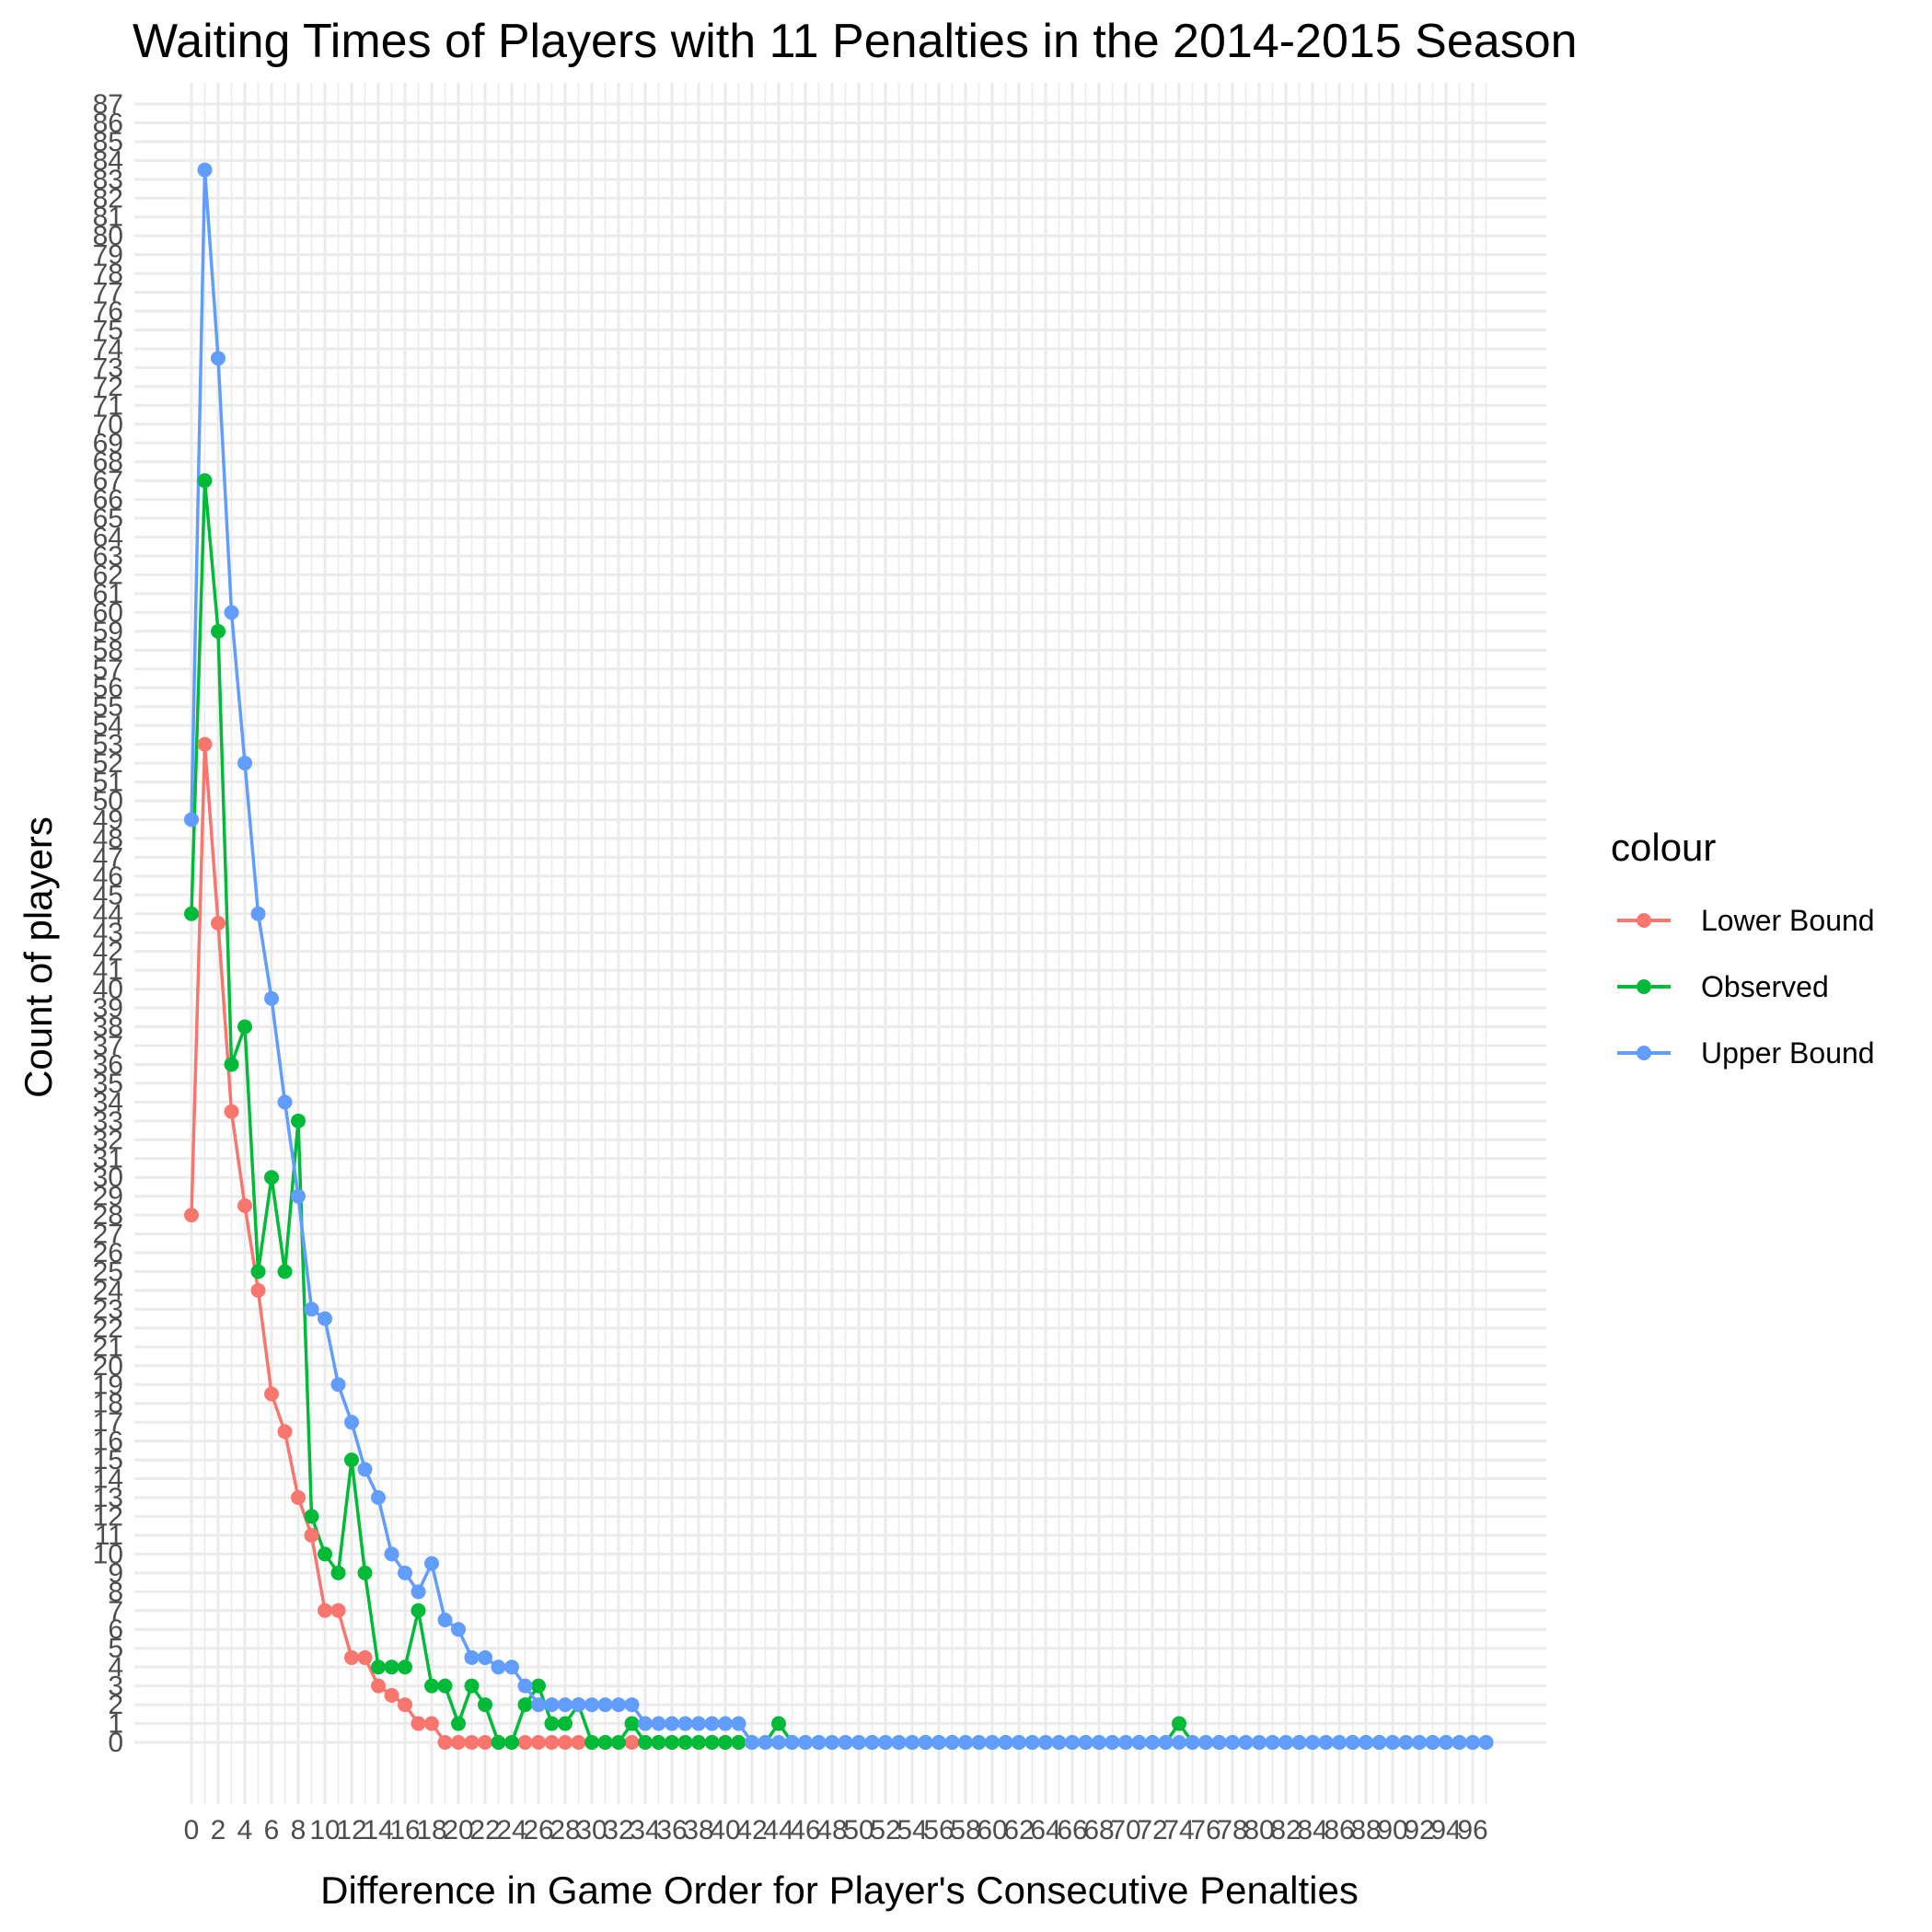 The height and width of the screenshot is (1932, 1932). I want to click on y-tick-label: 79, so click(108, 256).